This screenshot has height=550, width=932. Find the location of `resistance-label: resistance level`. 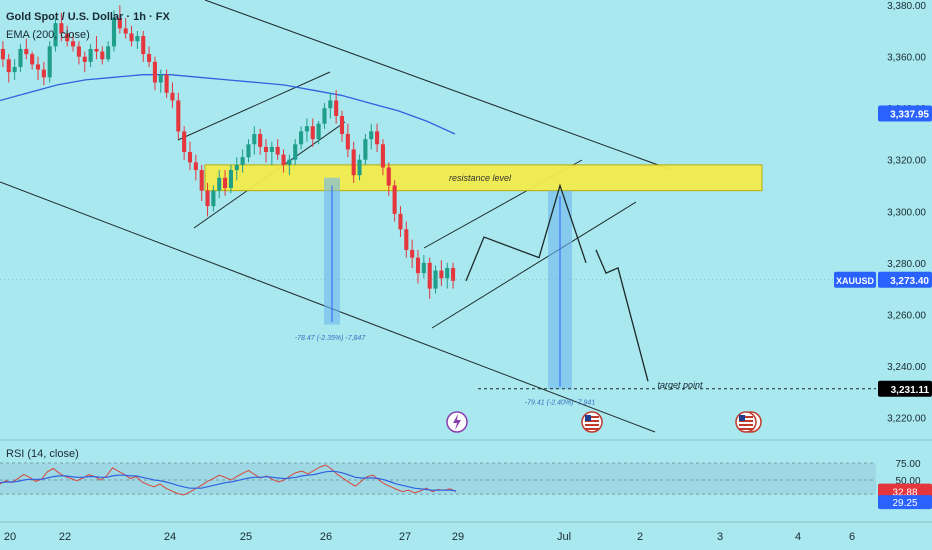

resistance-label: resistance level is located at coordinates (480, 178).